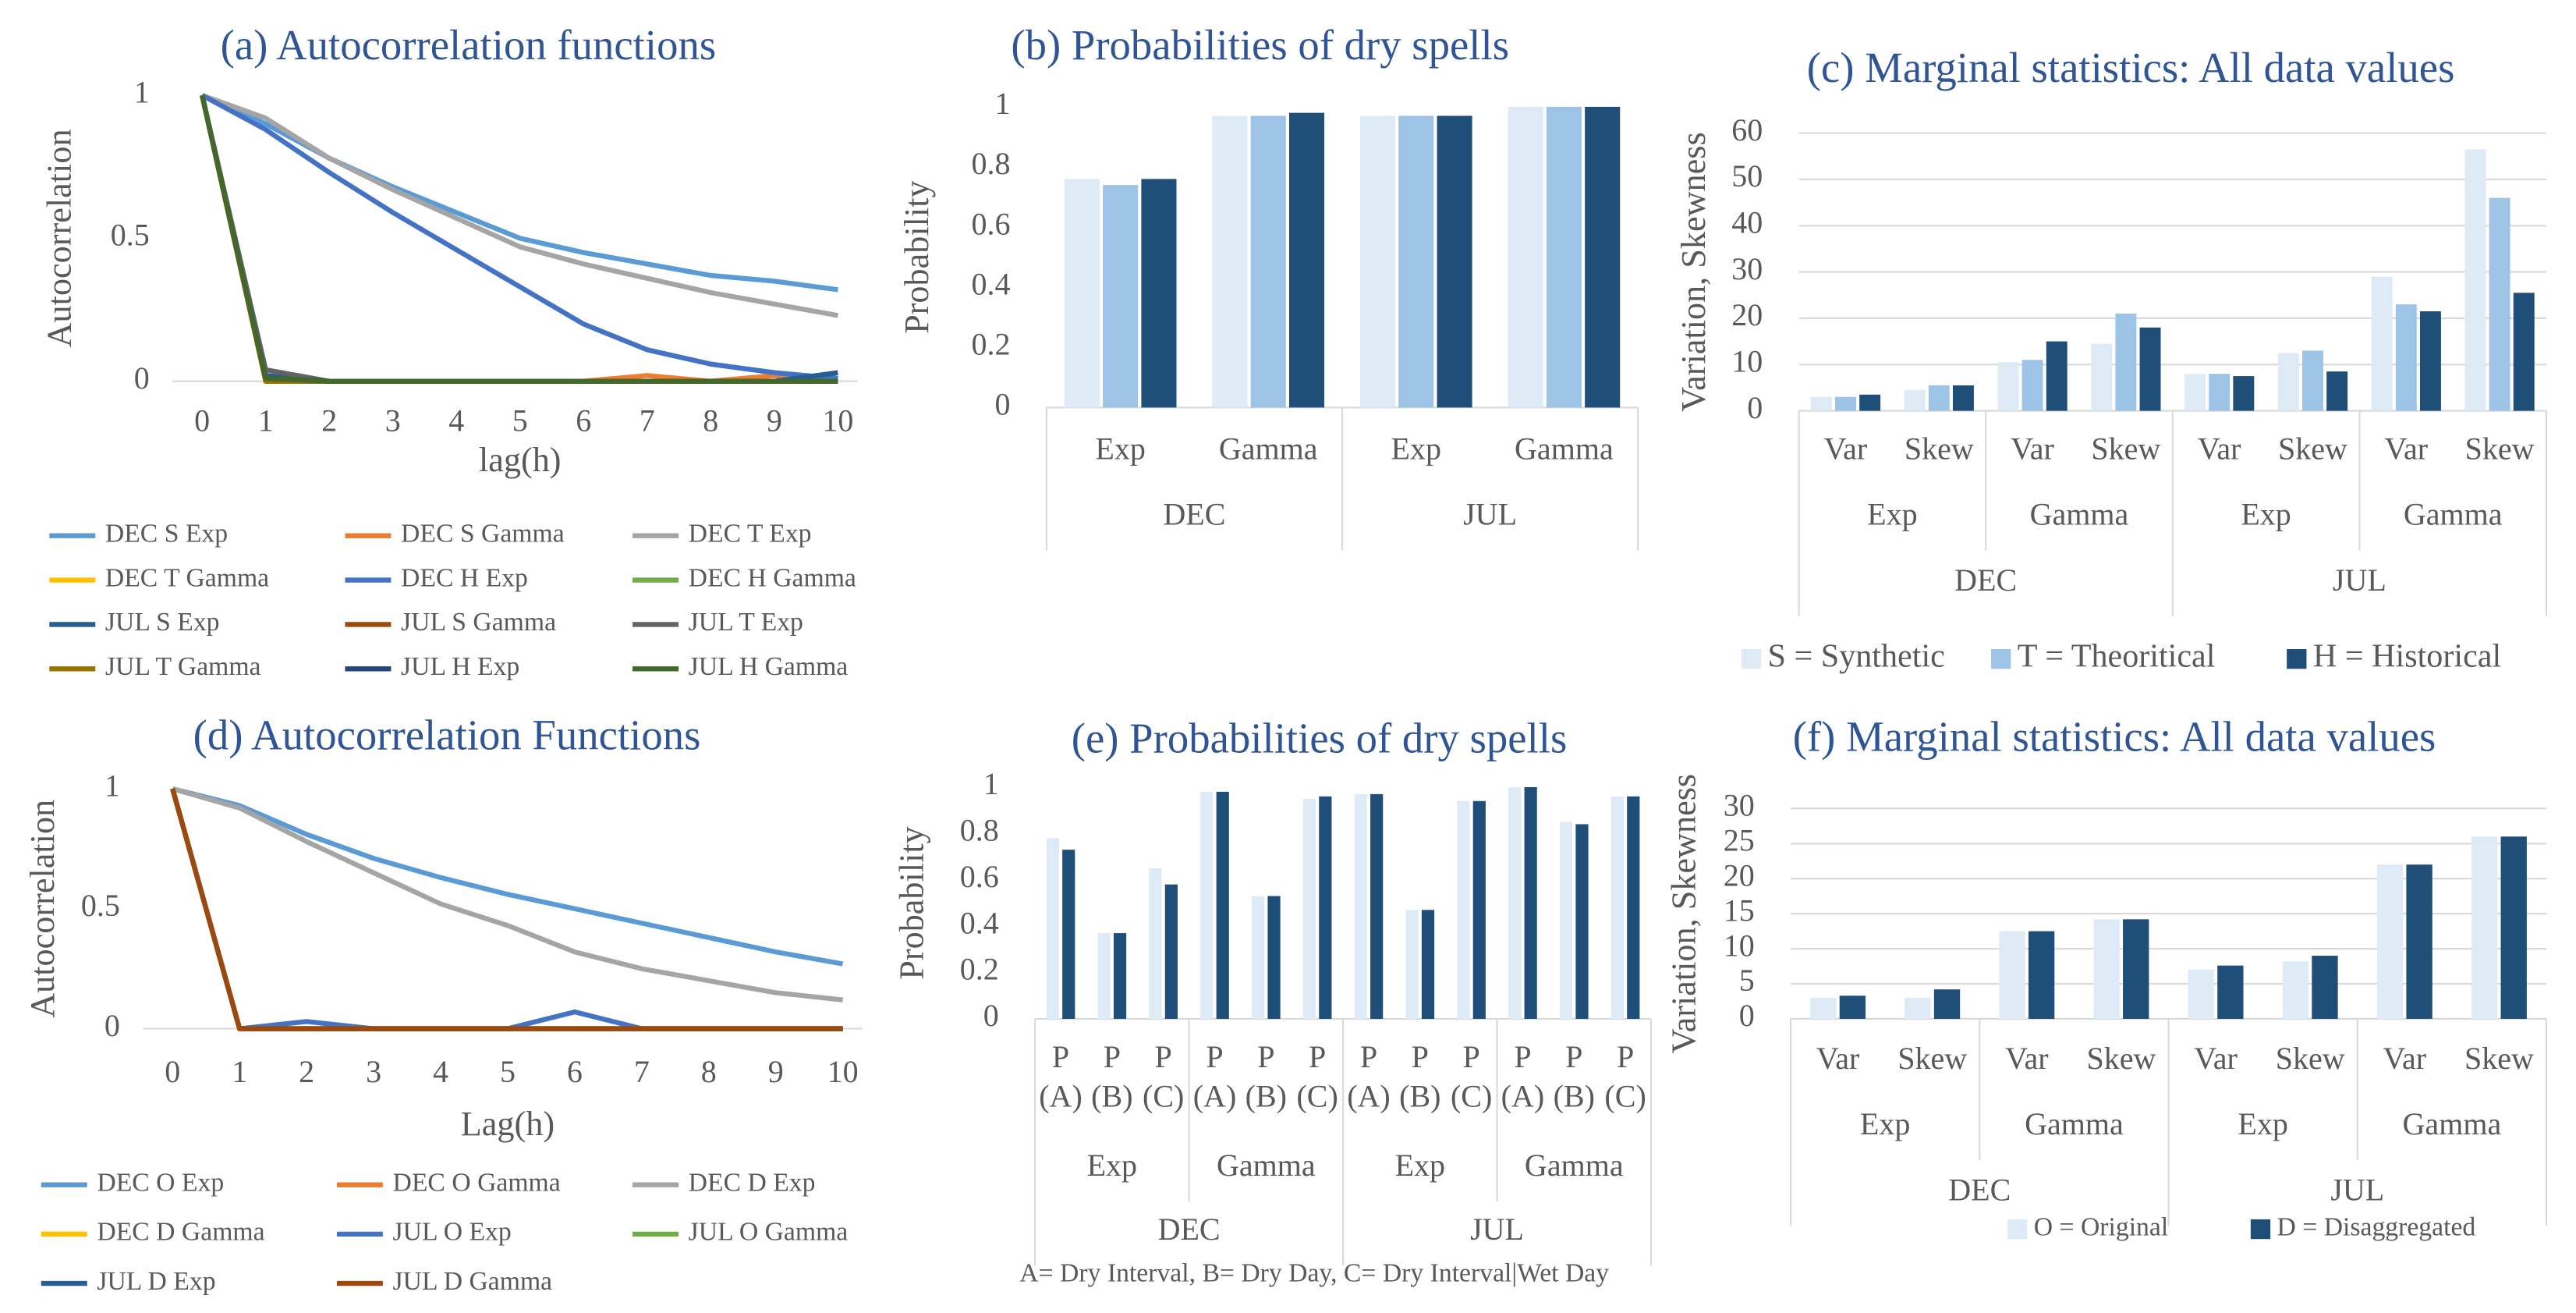 The height and width of the screenshot is (1313, 2576). I want to click on group-label: DEC, so click(1189, 1229).